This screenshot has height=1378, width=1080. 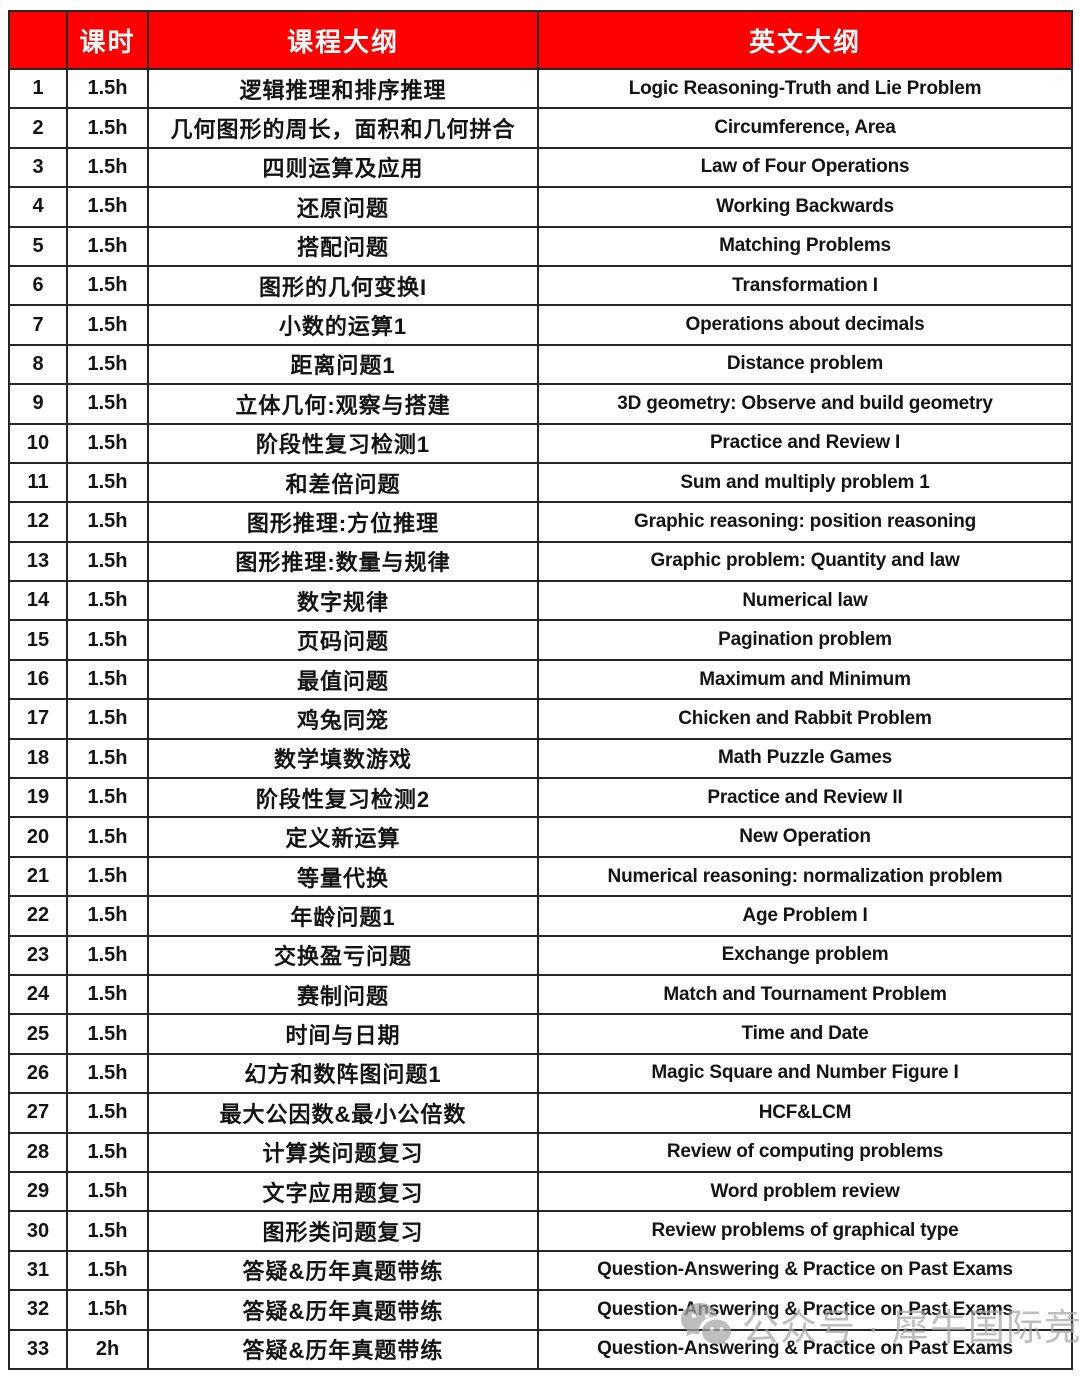 I want to click on outline-cn-cell: 交换盈亏问题, so click(x=343, y=955).